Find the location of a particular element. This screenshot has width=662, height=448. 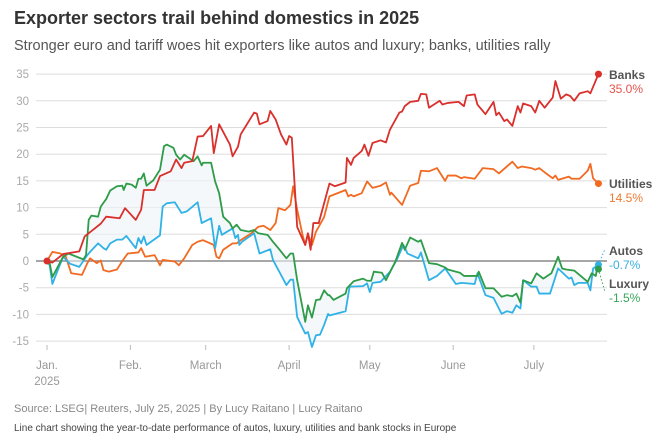

x-tick-label: July is located at coordinates (534, 366).